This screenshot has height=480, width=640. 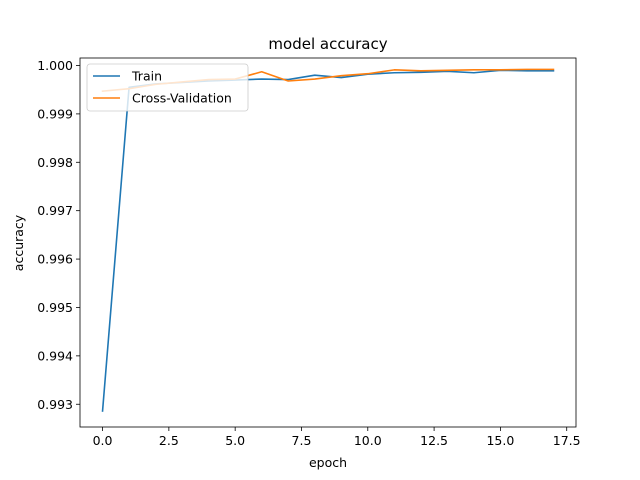 I want to click on x-axis-label: epoch, so click(x=328, y=462).